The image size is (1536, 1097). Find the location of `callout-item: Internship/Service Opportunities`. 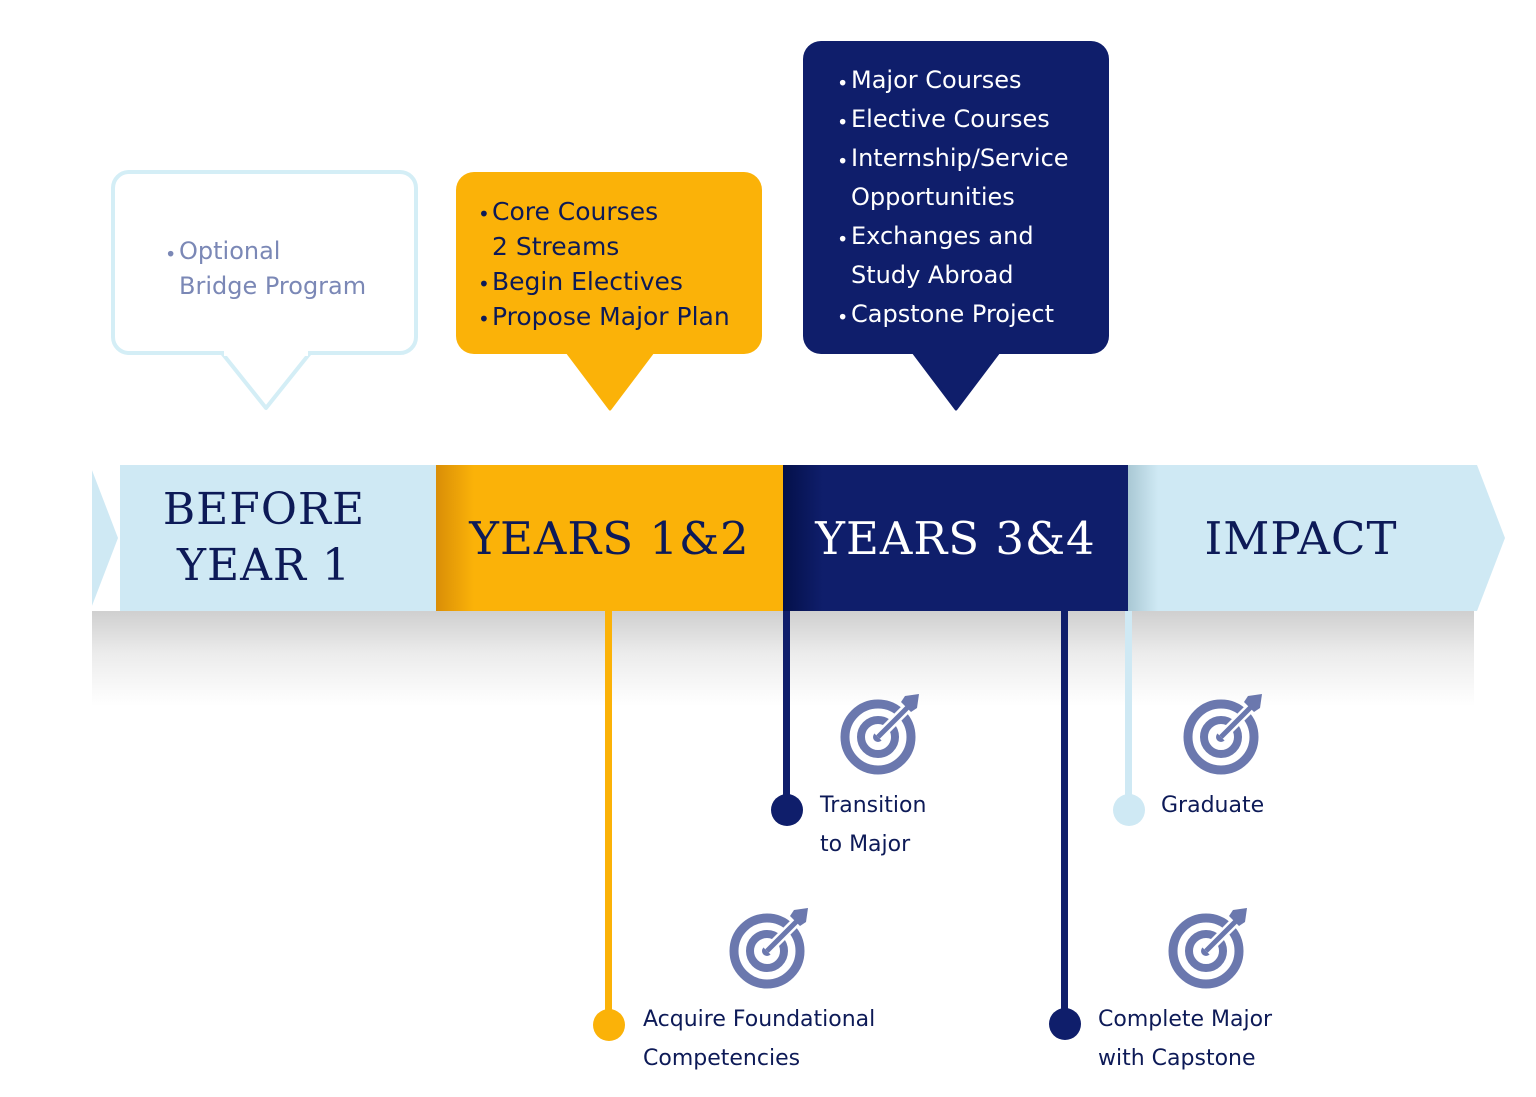

callout-item: Internship/Service Opportunities is located at coordinates (973, 178).